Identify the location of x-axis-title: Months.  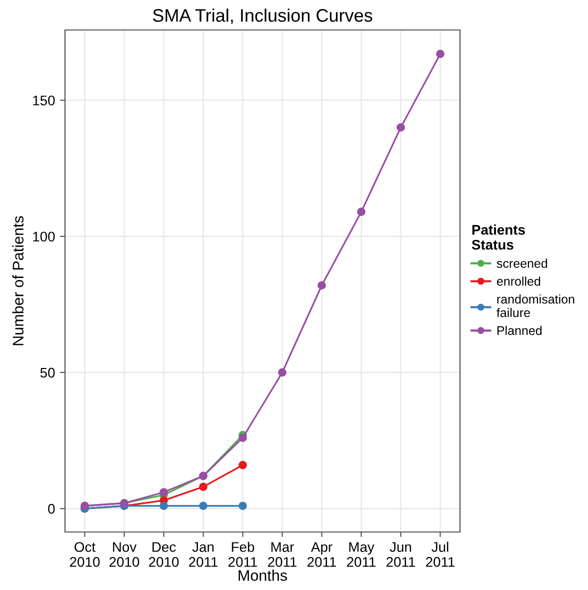
(262, 575).